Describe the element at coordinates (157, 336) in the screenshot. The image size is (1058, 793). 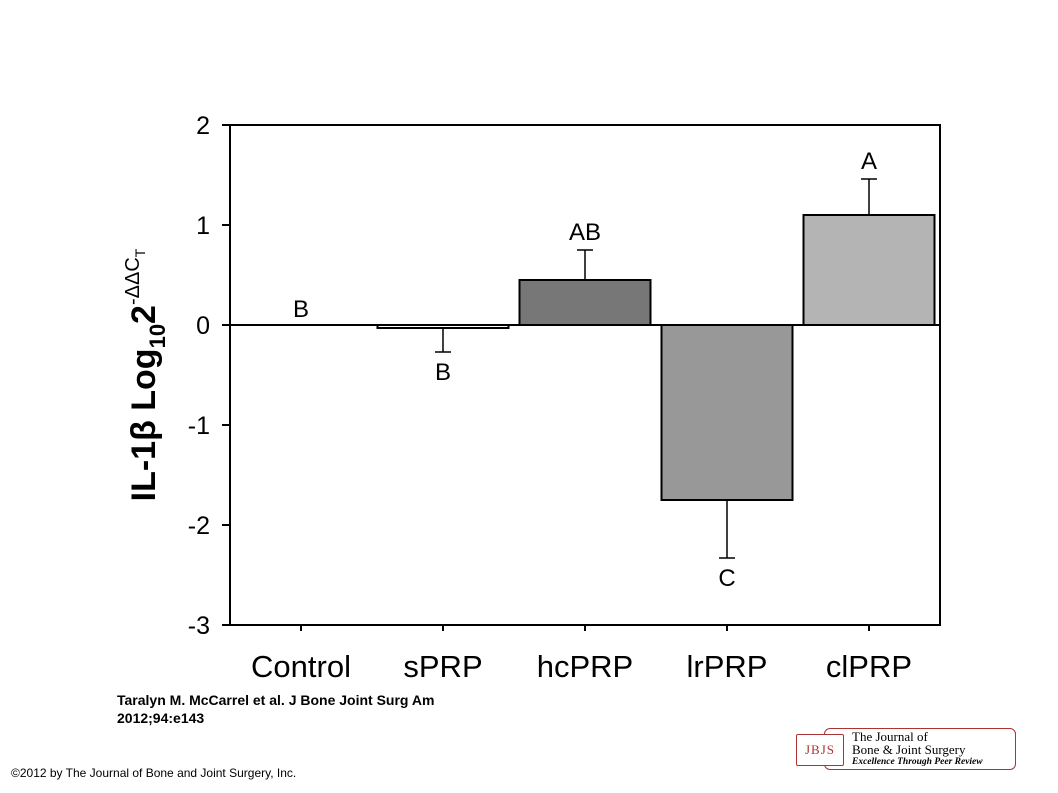
I see `y-axis-label-part: 10` at that location.